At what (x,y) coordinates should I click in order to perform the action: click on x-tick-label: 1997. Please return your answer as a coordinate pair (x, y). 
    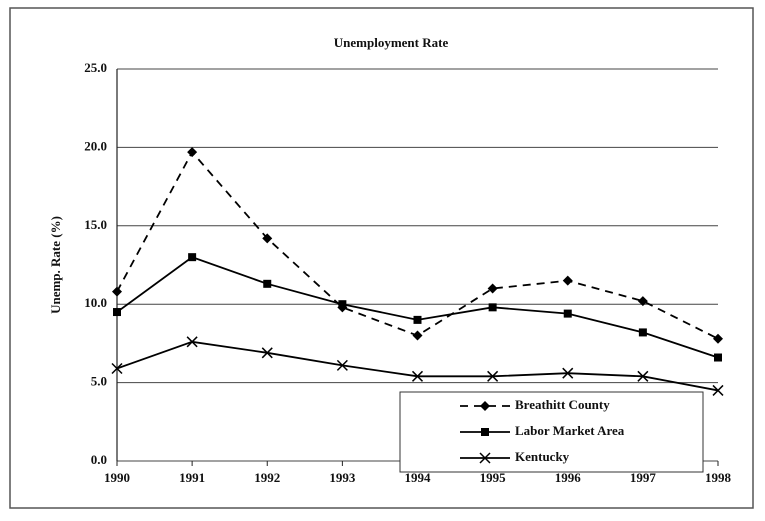
    Looking at the image, I should click on (643, 477).